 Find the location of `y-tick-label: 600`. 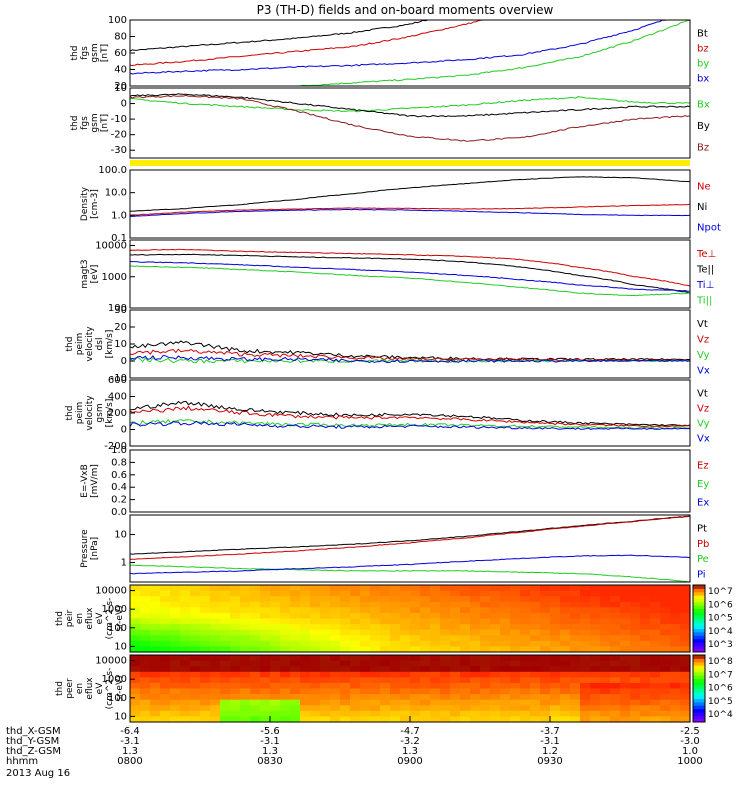

y-tick-label: 600 is located at coordinates (117, 380).